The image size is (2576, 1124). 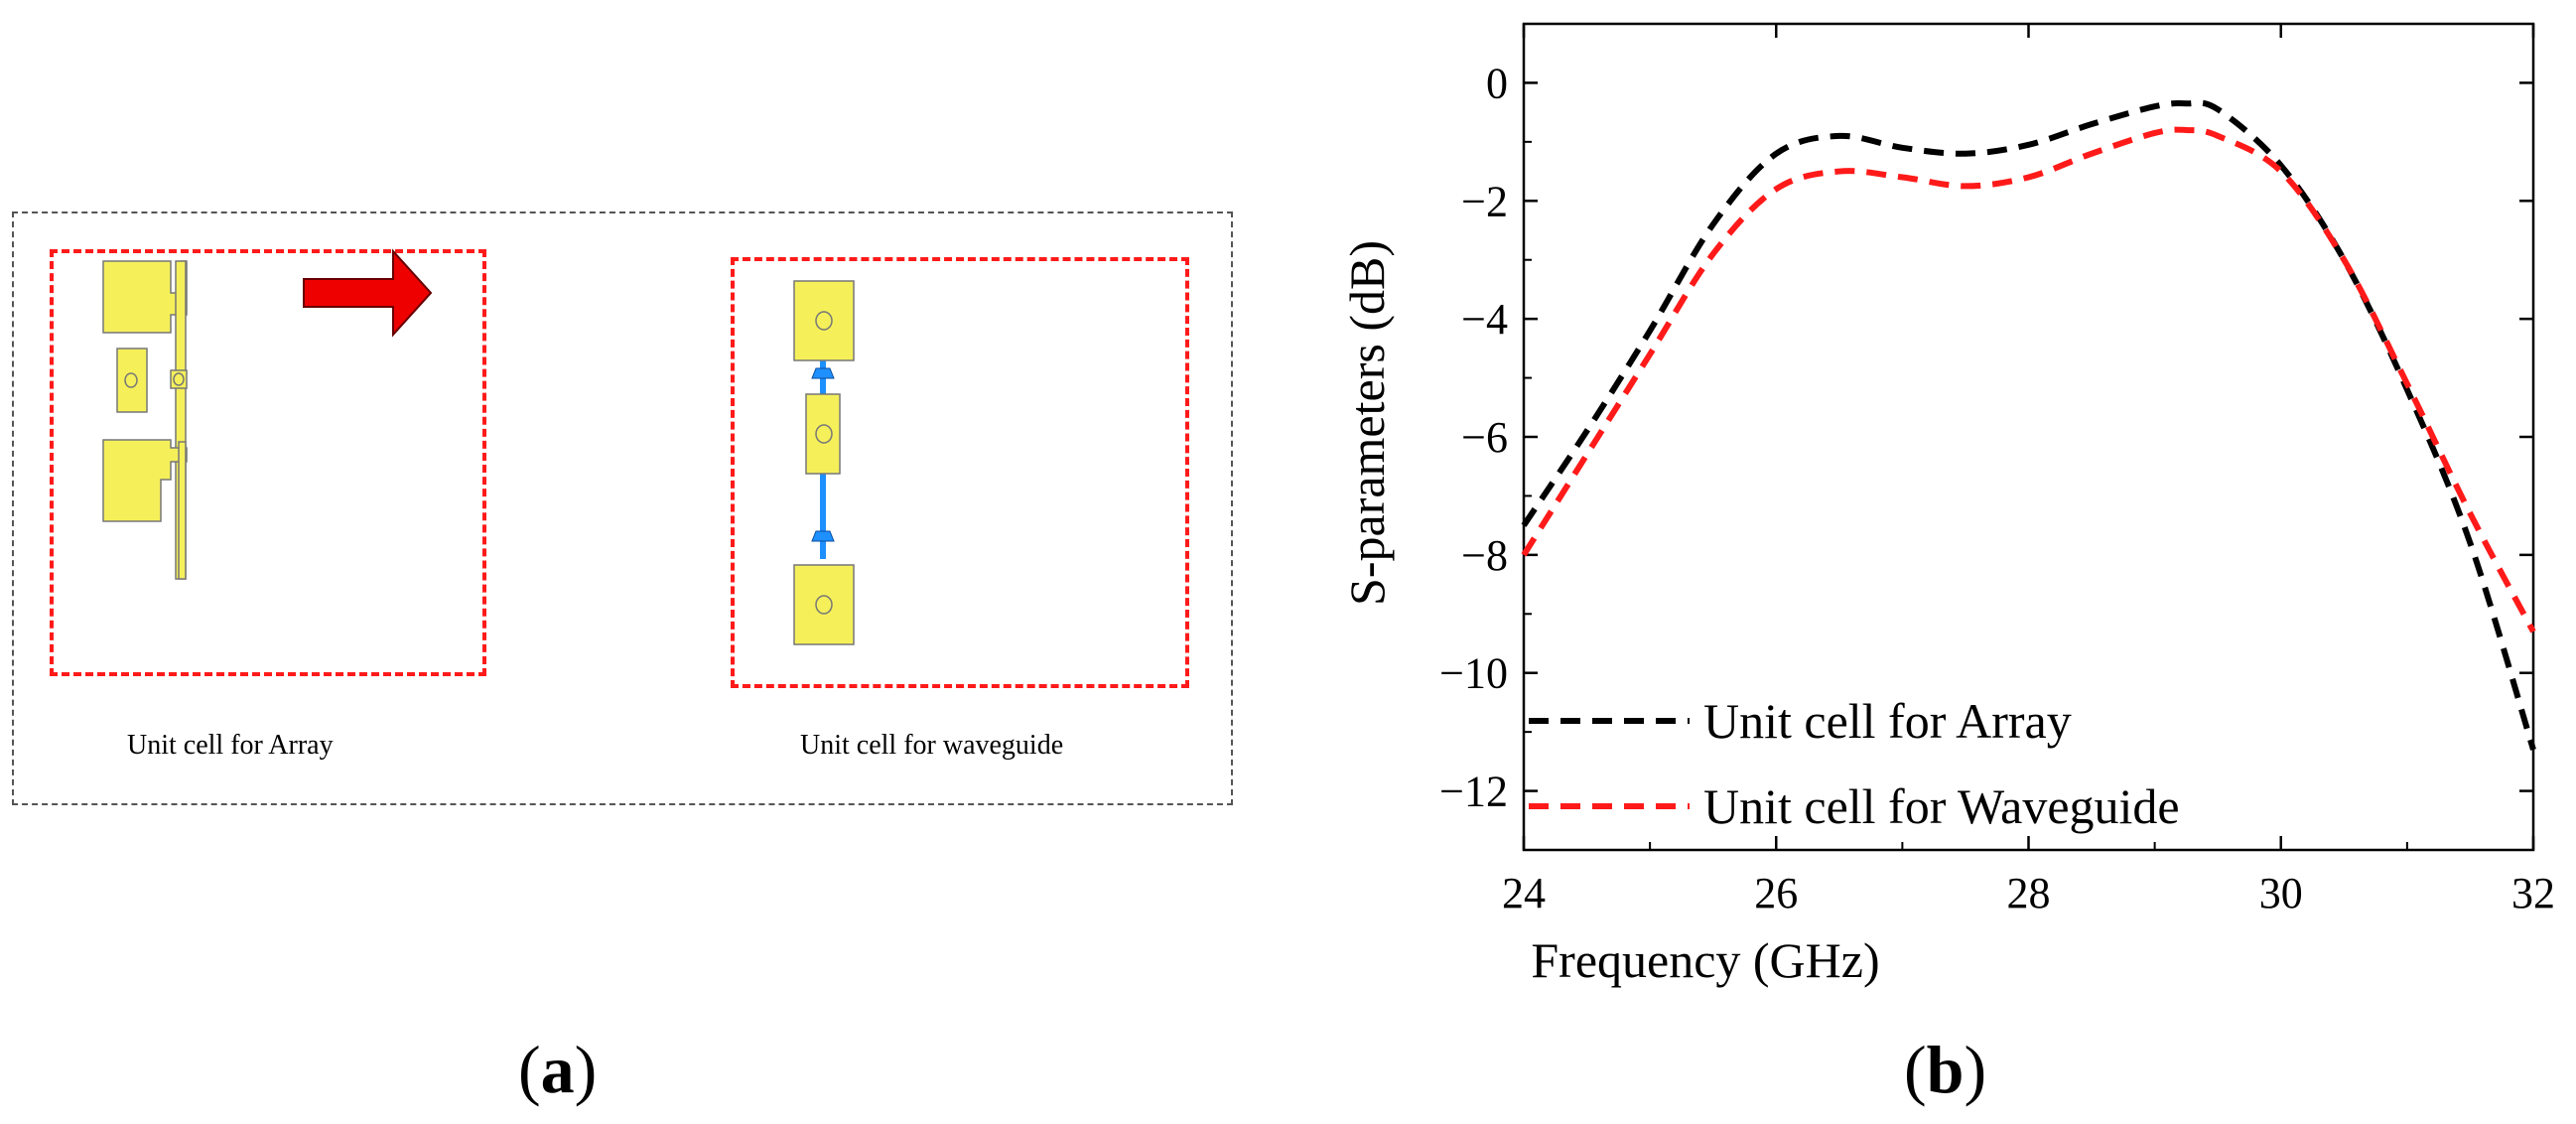 What do you see at coordinates (145, 480) in the screenshot?
I see `array-bottom-patch` at bounding box center [145, 480].